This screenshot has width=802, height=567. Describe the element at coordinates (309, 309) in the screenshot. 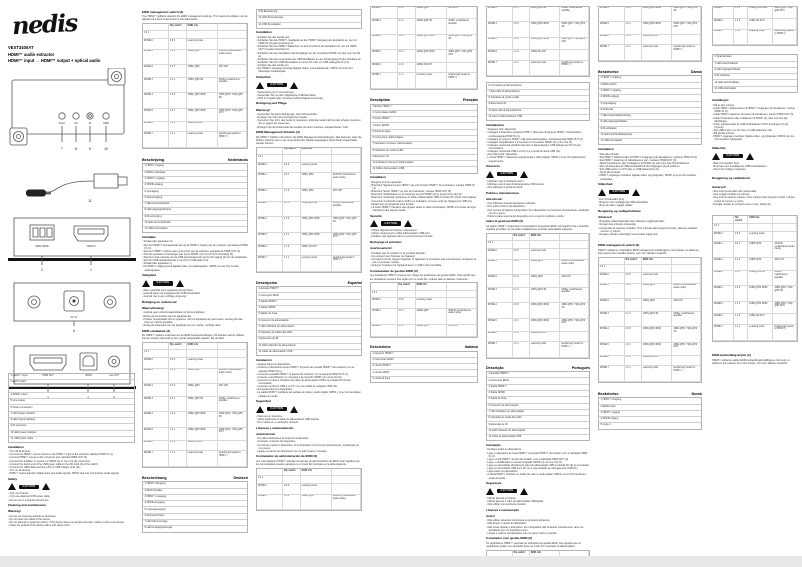

I see `description-list-item: 4 Salida SPDIF` at that location.